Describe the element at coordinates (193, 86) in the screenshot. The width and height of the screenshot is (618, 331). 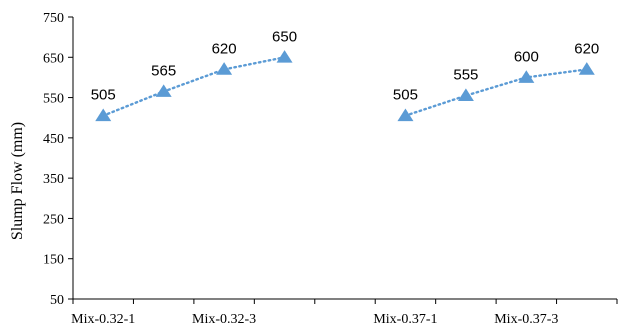
I see `series-1-line` at that location.